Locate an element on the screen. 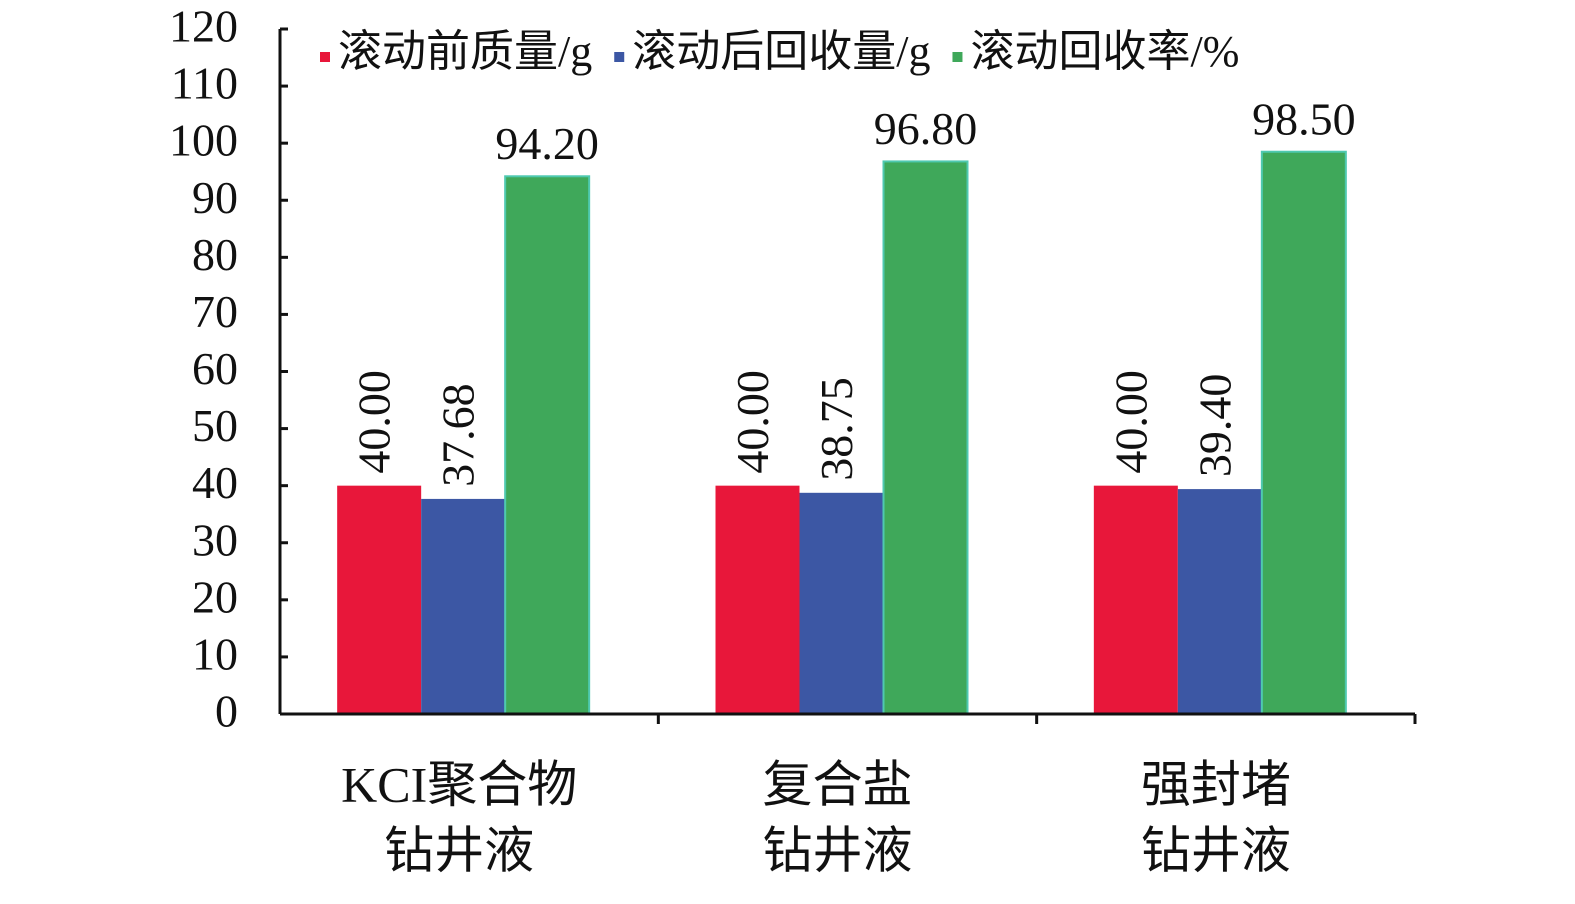 Image resolution: width=1575 pixels, height=904 pixels. x-tick-label: 强封堵 is located at coordinates (1216, 784).